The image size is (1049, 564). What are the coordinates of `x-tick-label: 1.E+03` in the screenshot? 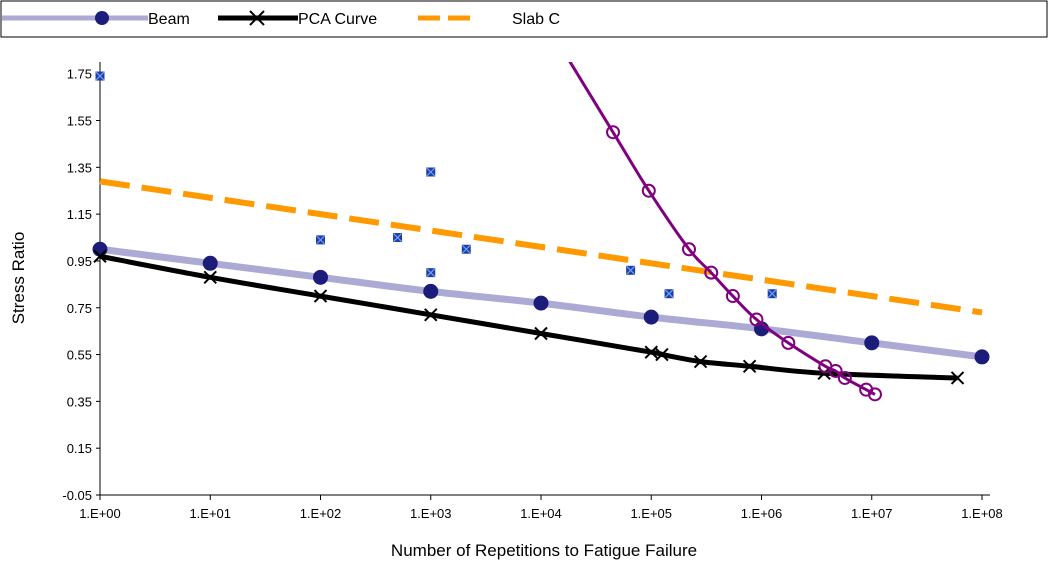 It's located at (431, 513).